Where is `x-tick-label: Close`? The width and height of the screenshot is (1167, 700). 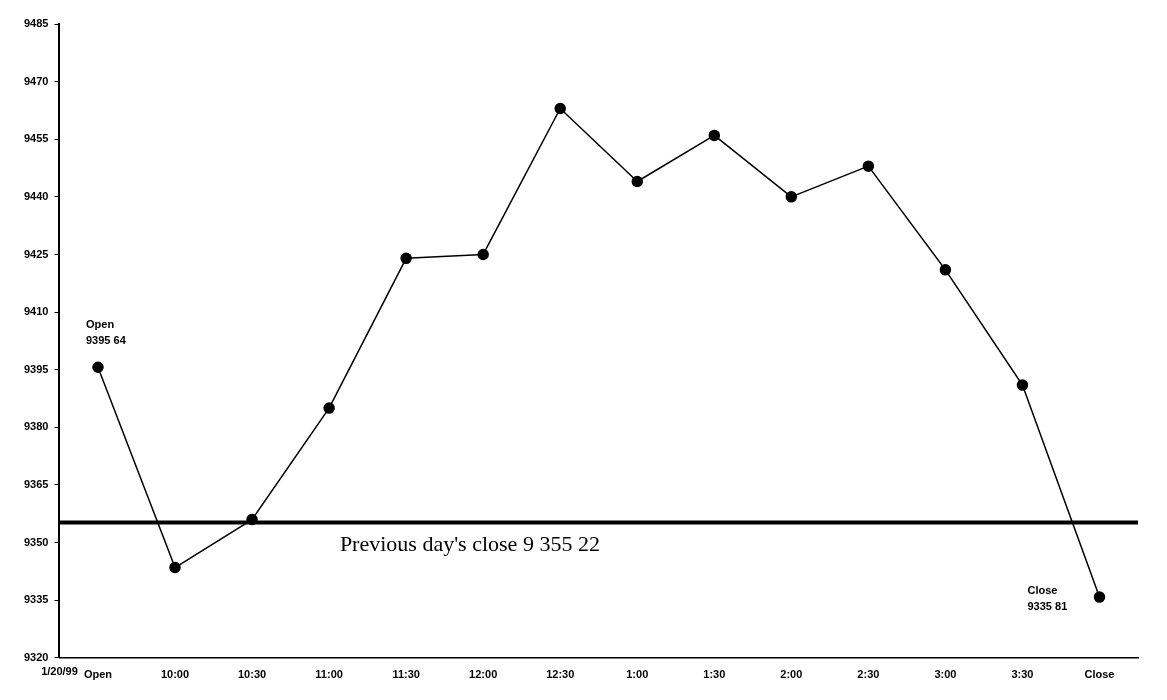 x-tick-label: Close is located at coordinates (1099, 674).